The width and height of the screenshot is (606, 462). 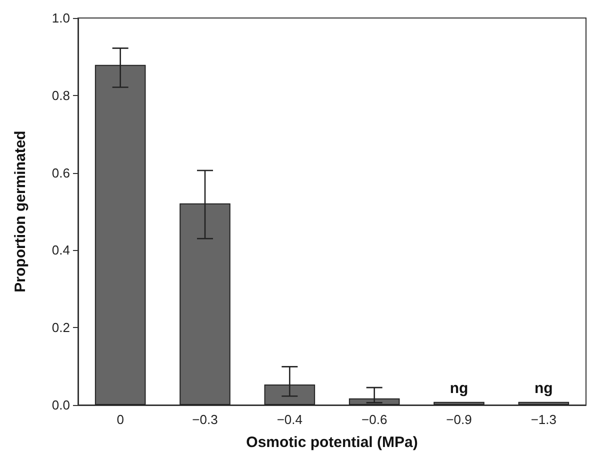 What do you see at coordinates (61, 405) in the screenshot?
I see `y-tick-label: 0.0` at bounding box center [61, 405].